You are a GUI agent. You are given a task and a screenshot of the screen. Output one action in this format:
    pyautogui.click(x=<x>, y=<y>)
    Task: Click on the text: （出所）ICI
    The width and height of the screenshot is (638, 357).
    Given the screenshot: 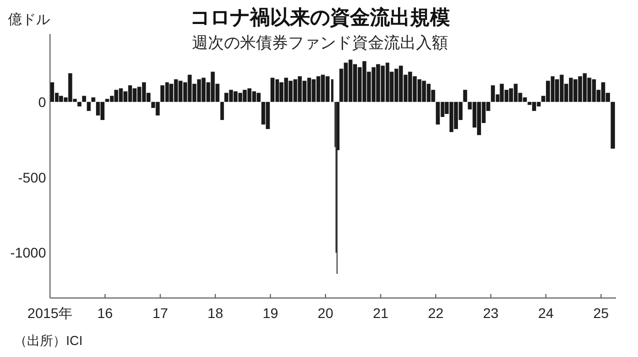 What is the action you would take?
    pyautogui.click(x=48, y=340)
    